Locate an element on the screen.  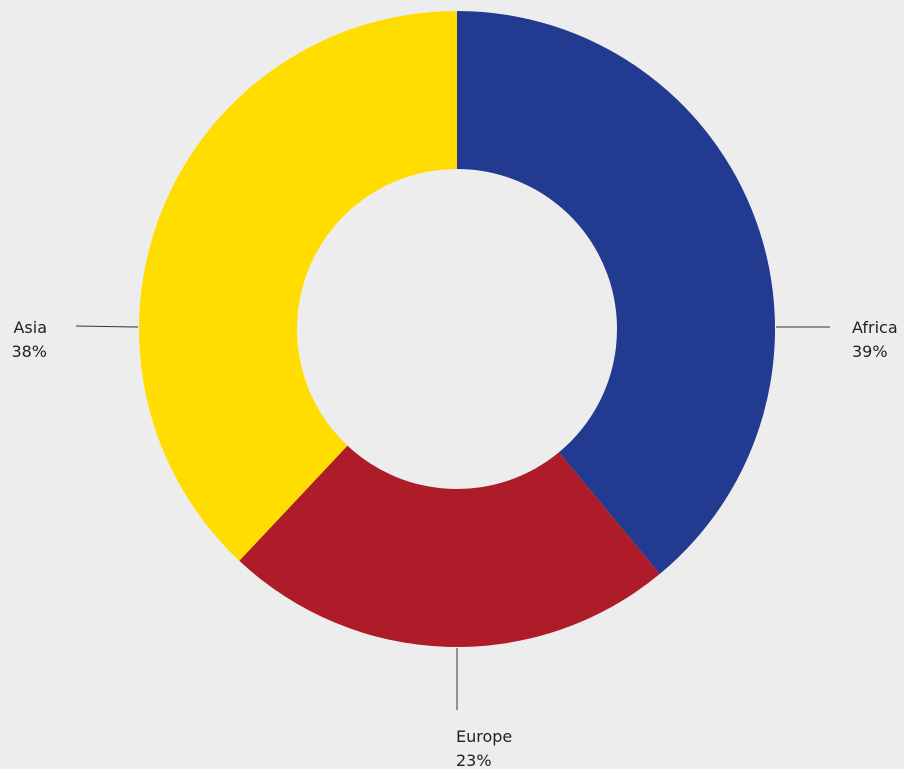
slice-label-europe: Europe is located at coordinates (484, 736).